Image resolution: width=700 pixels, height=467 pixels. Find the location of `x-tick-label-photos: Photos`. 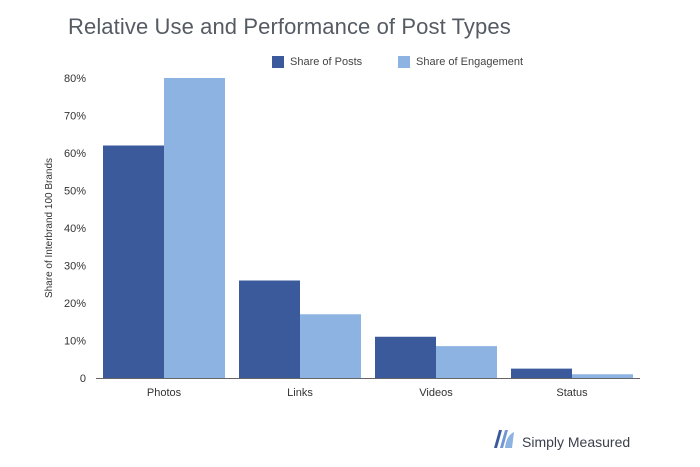

x-tick-label-photos: Photos is located at coordinates (164, 393).